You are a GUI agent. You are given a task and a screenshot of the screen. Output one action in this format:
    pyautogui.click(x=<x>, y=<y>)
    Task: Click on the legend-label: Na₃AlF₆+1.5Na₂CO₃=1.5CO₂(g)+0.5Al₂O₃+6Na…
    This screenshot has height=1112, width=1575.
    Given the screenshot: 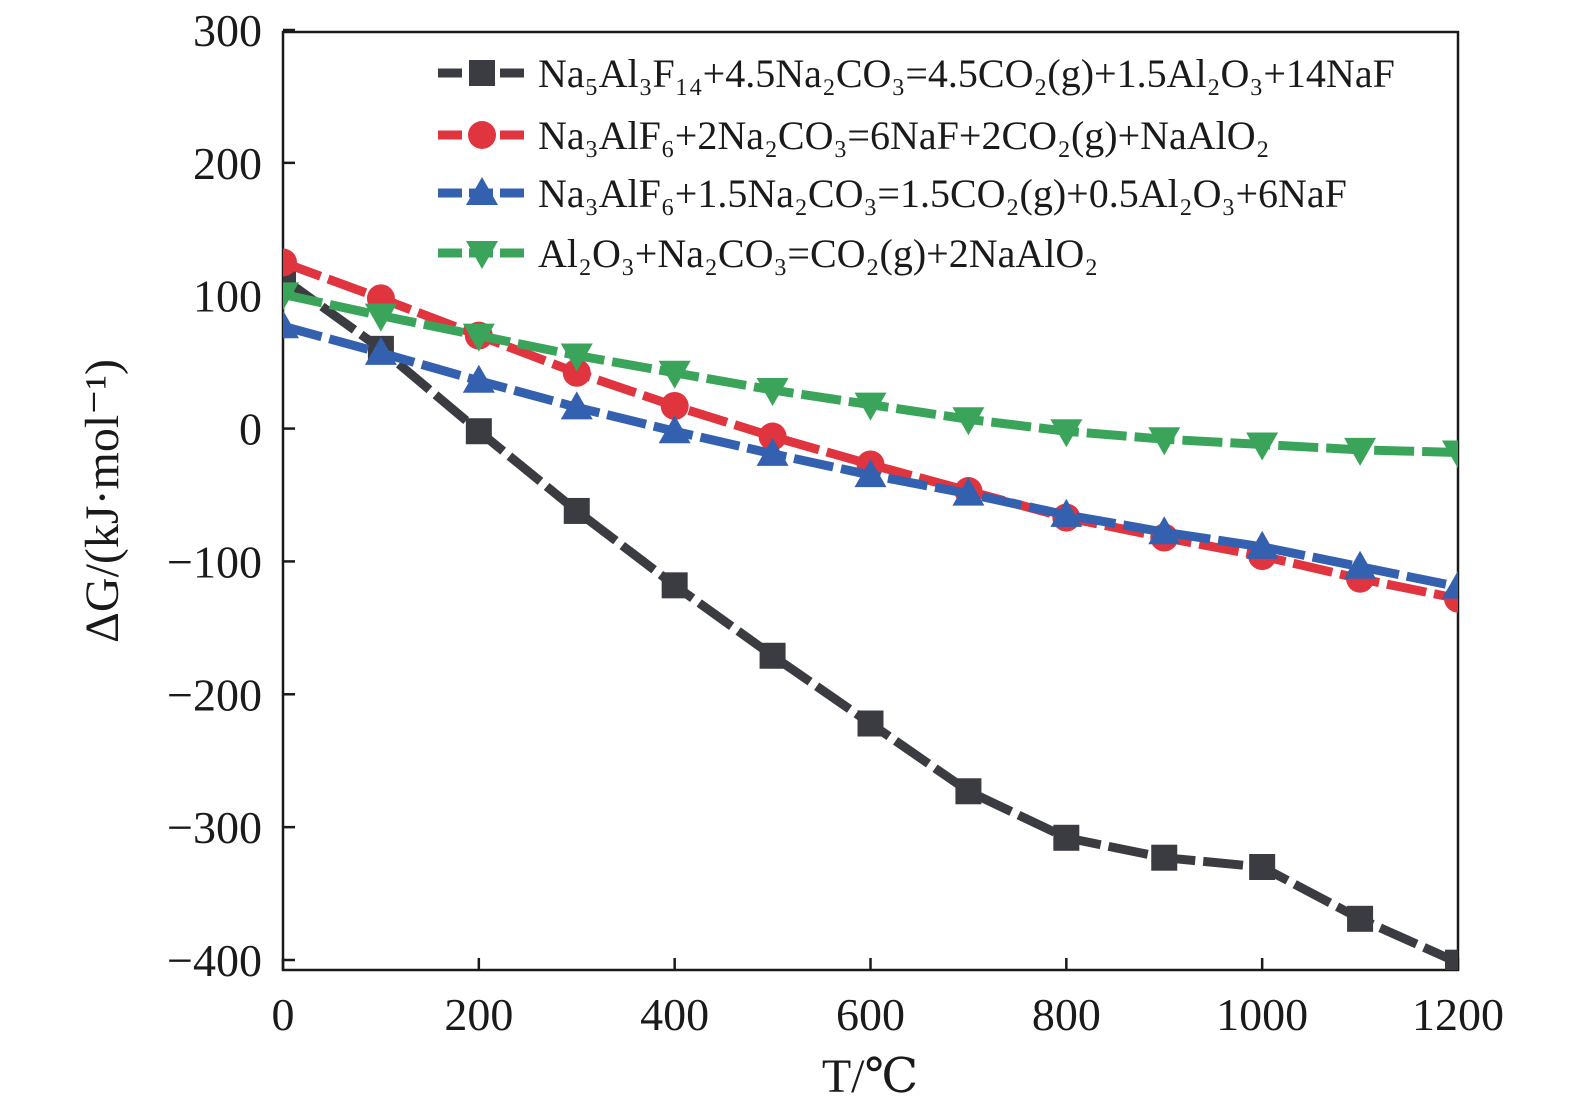 What is the action you would take?
    pyautogui.click(x=942, y=193)
    